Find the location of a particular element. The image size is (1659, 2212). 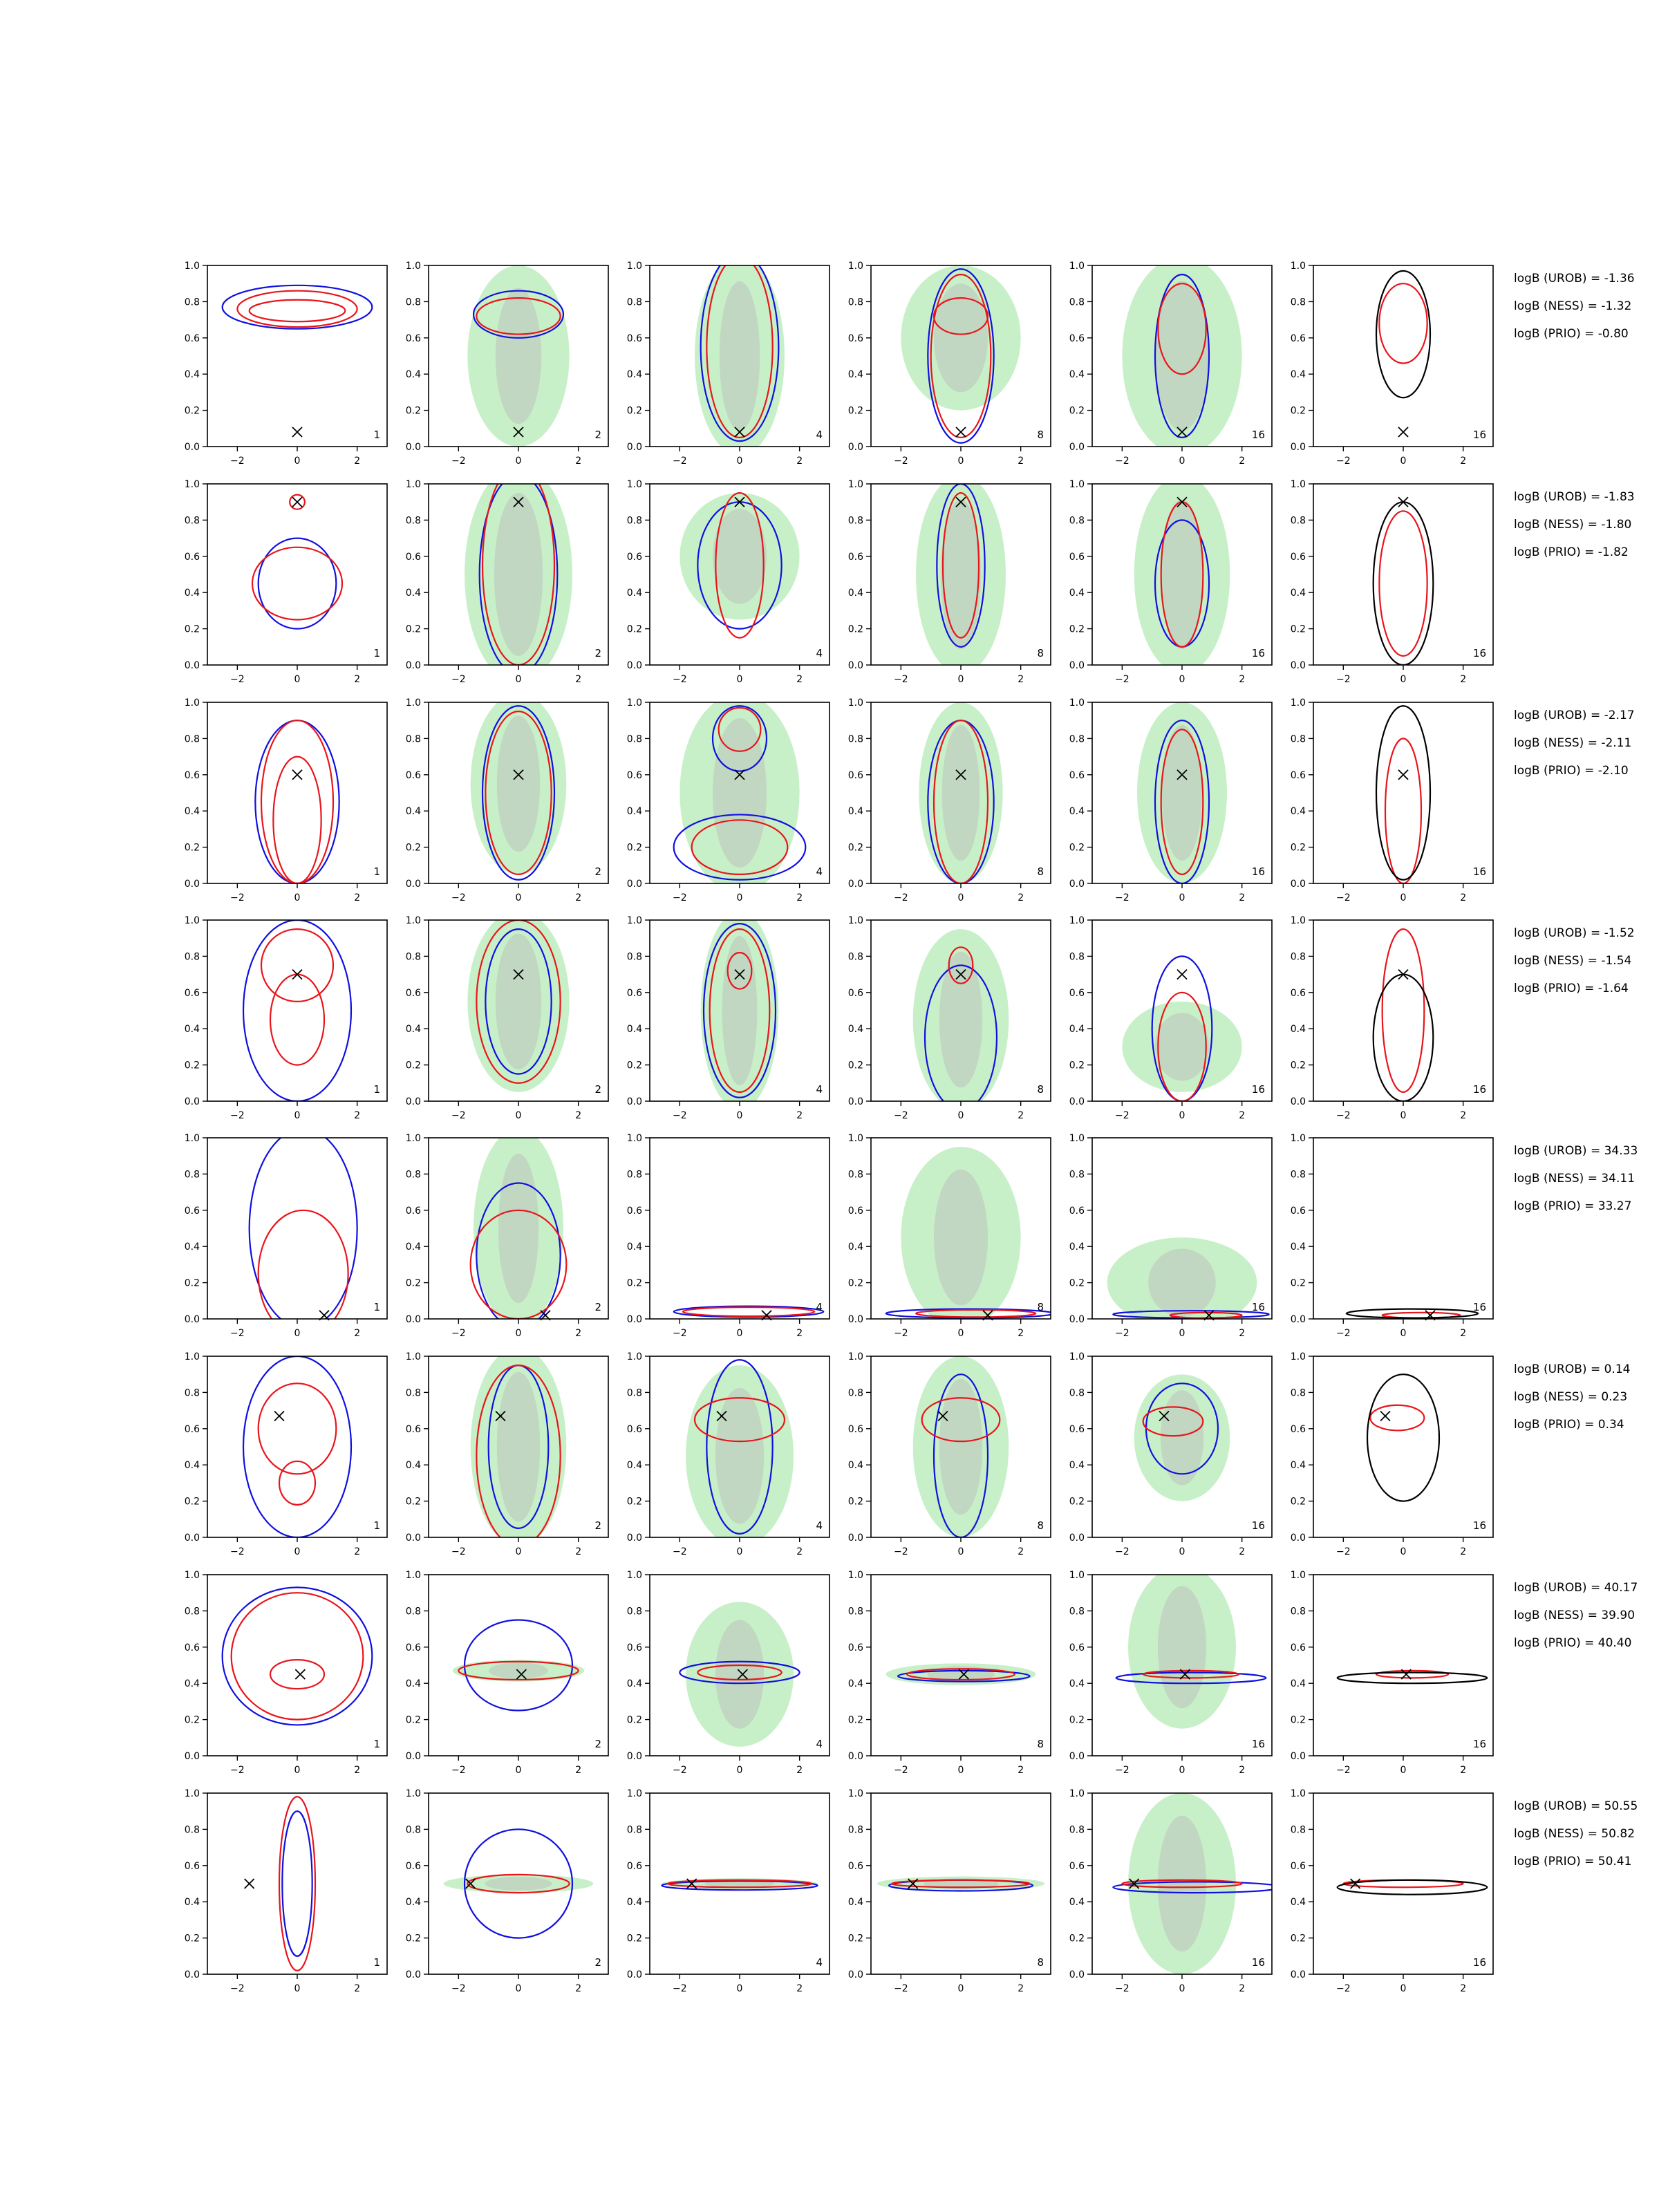

panel-r4-c5: −2 0 2 0.0 0.2 0.4 0.6 0.8 1.0 16 is located at coordinates (1171, 1018).